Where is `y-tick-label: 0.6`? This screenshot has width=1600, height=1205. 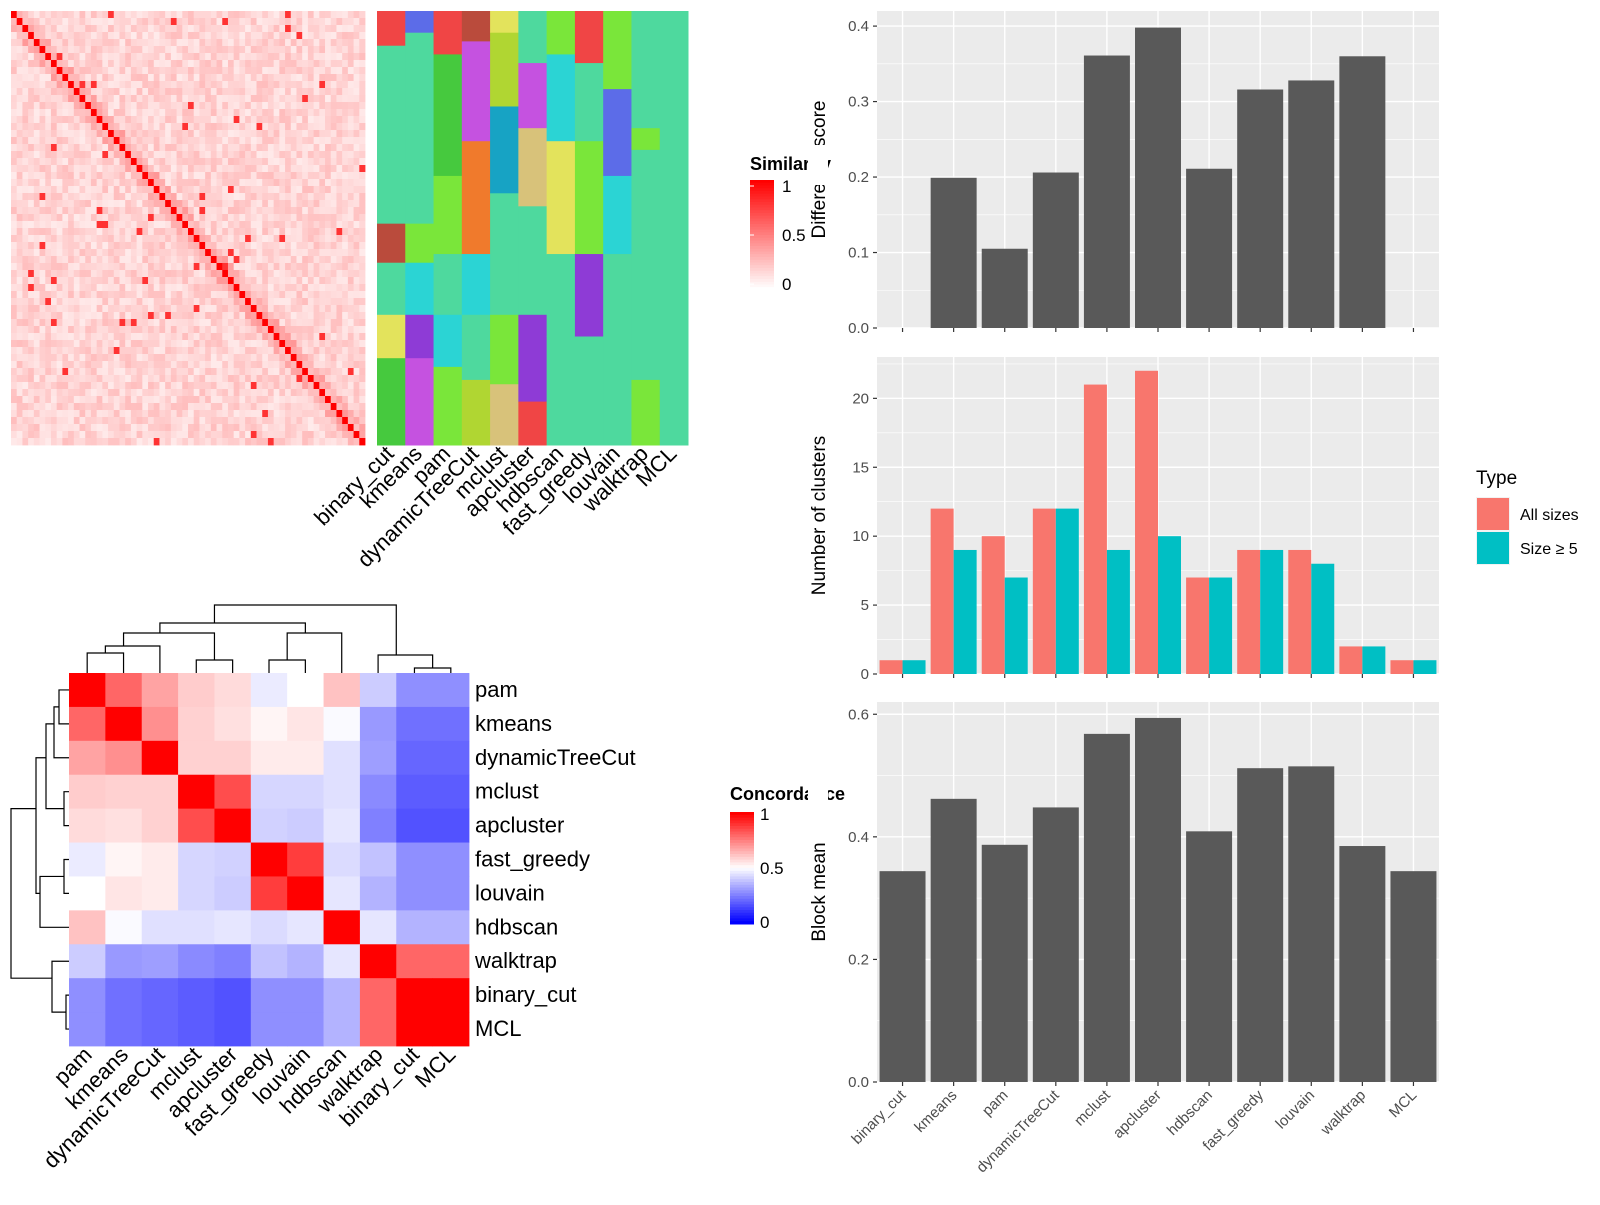 y-tick-label: 0.6 is located at coordinates (858, 714).